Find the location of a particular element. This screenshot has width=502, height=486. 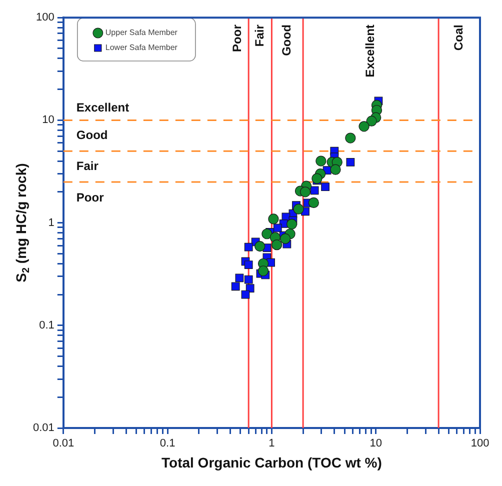

y-tick-label: 0.01 is located at coordinates (43, 428).